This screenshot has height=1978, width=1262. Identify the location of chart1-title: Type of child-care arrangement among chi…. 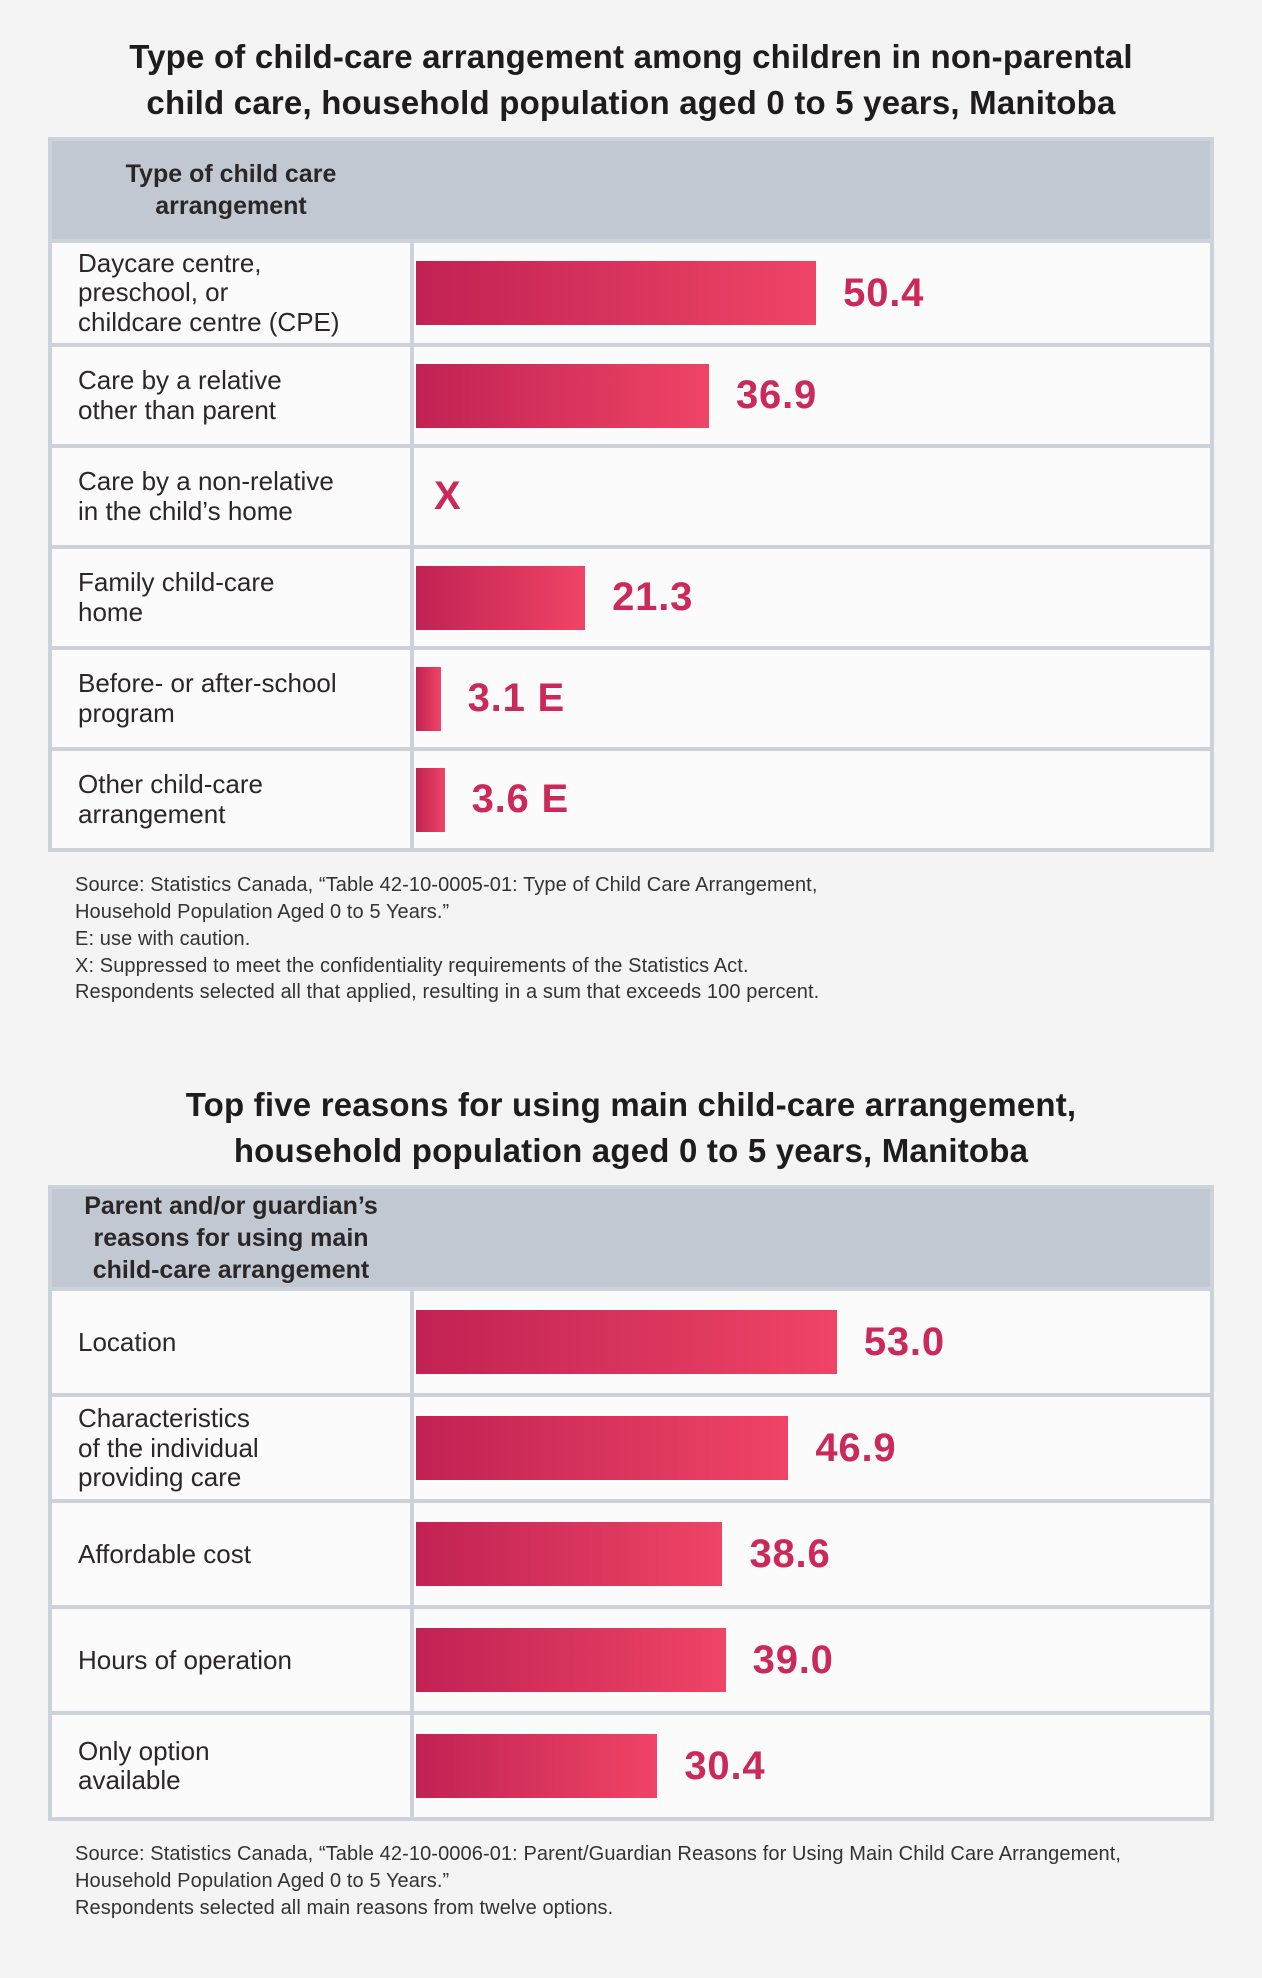
(631, 79).